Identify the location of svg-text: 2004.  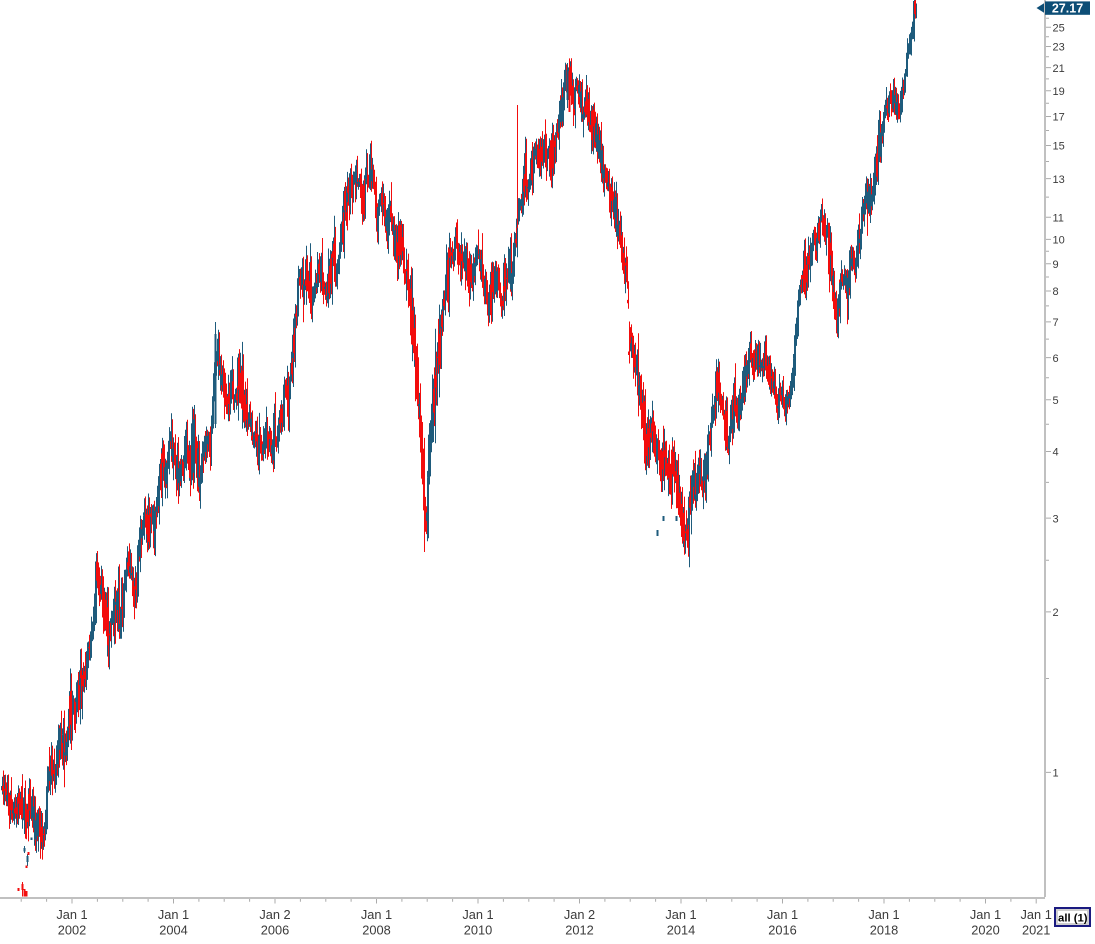
(173, 930).